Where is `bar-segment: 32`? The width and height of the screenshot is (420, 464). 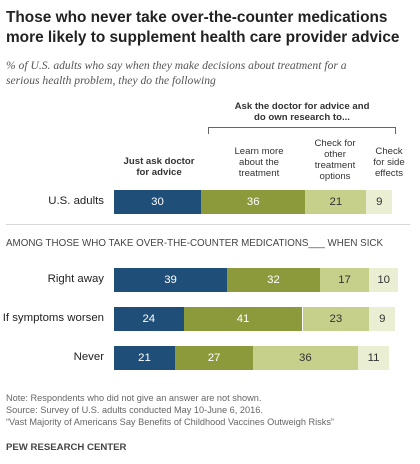
bar-segment: 32 is located at coordinates (273, 280).